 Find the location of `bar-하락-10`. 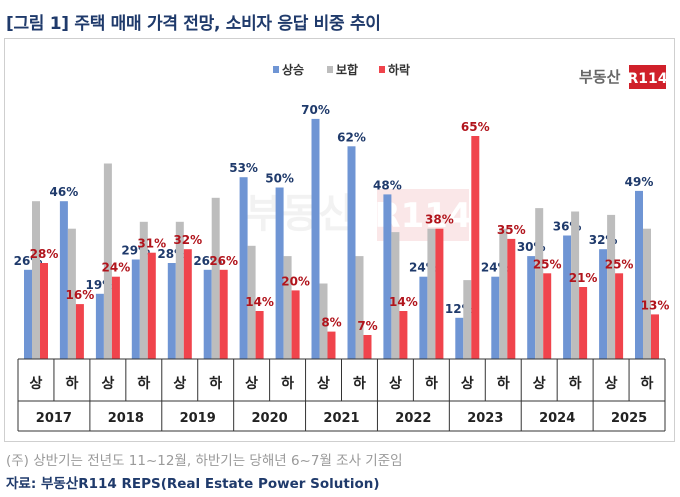

bar-하락-10 is located at coordinates (367, 347).